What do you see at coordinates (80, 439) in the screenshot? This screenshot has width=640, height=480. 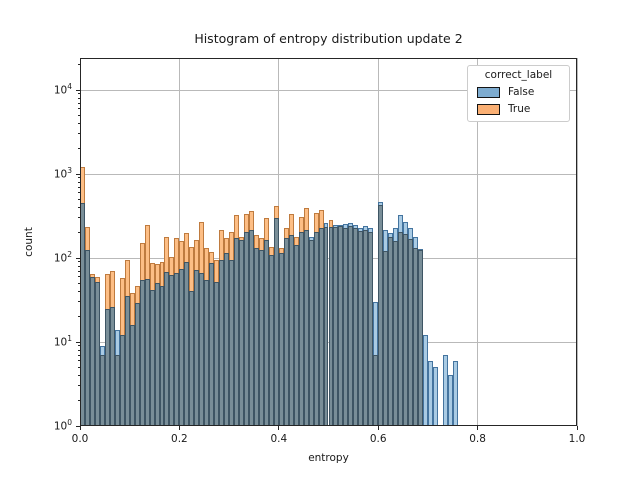 I see `x-tick-label: 0.0` at bounding box center [80, 439].